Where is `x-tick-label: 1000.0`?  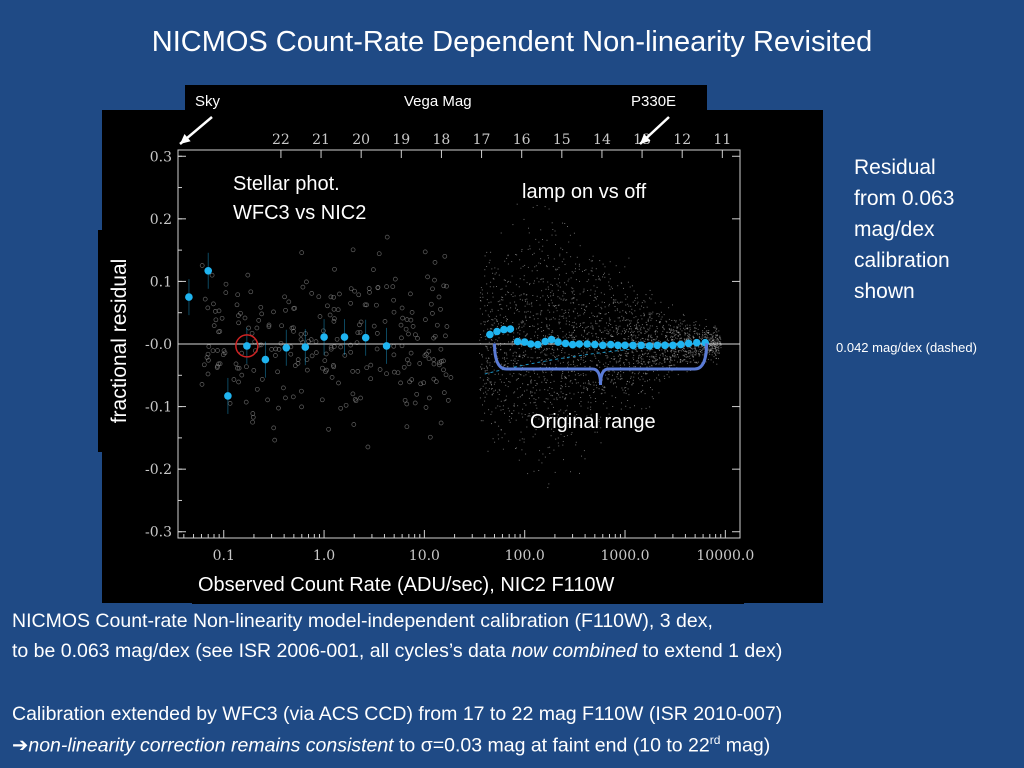
x-tick-label: 1000.0 is located at coordinates (625, 556).